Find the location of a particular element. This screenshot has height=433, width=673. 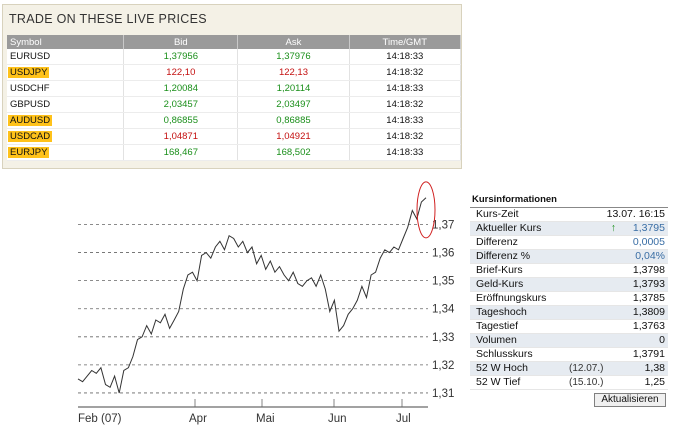

symbol-label: USDCHF is located at coordinates (30, 88).